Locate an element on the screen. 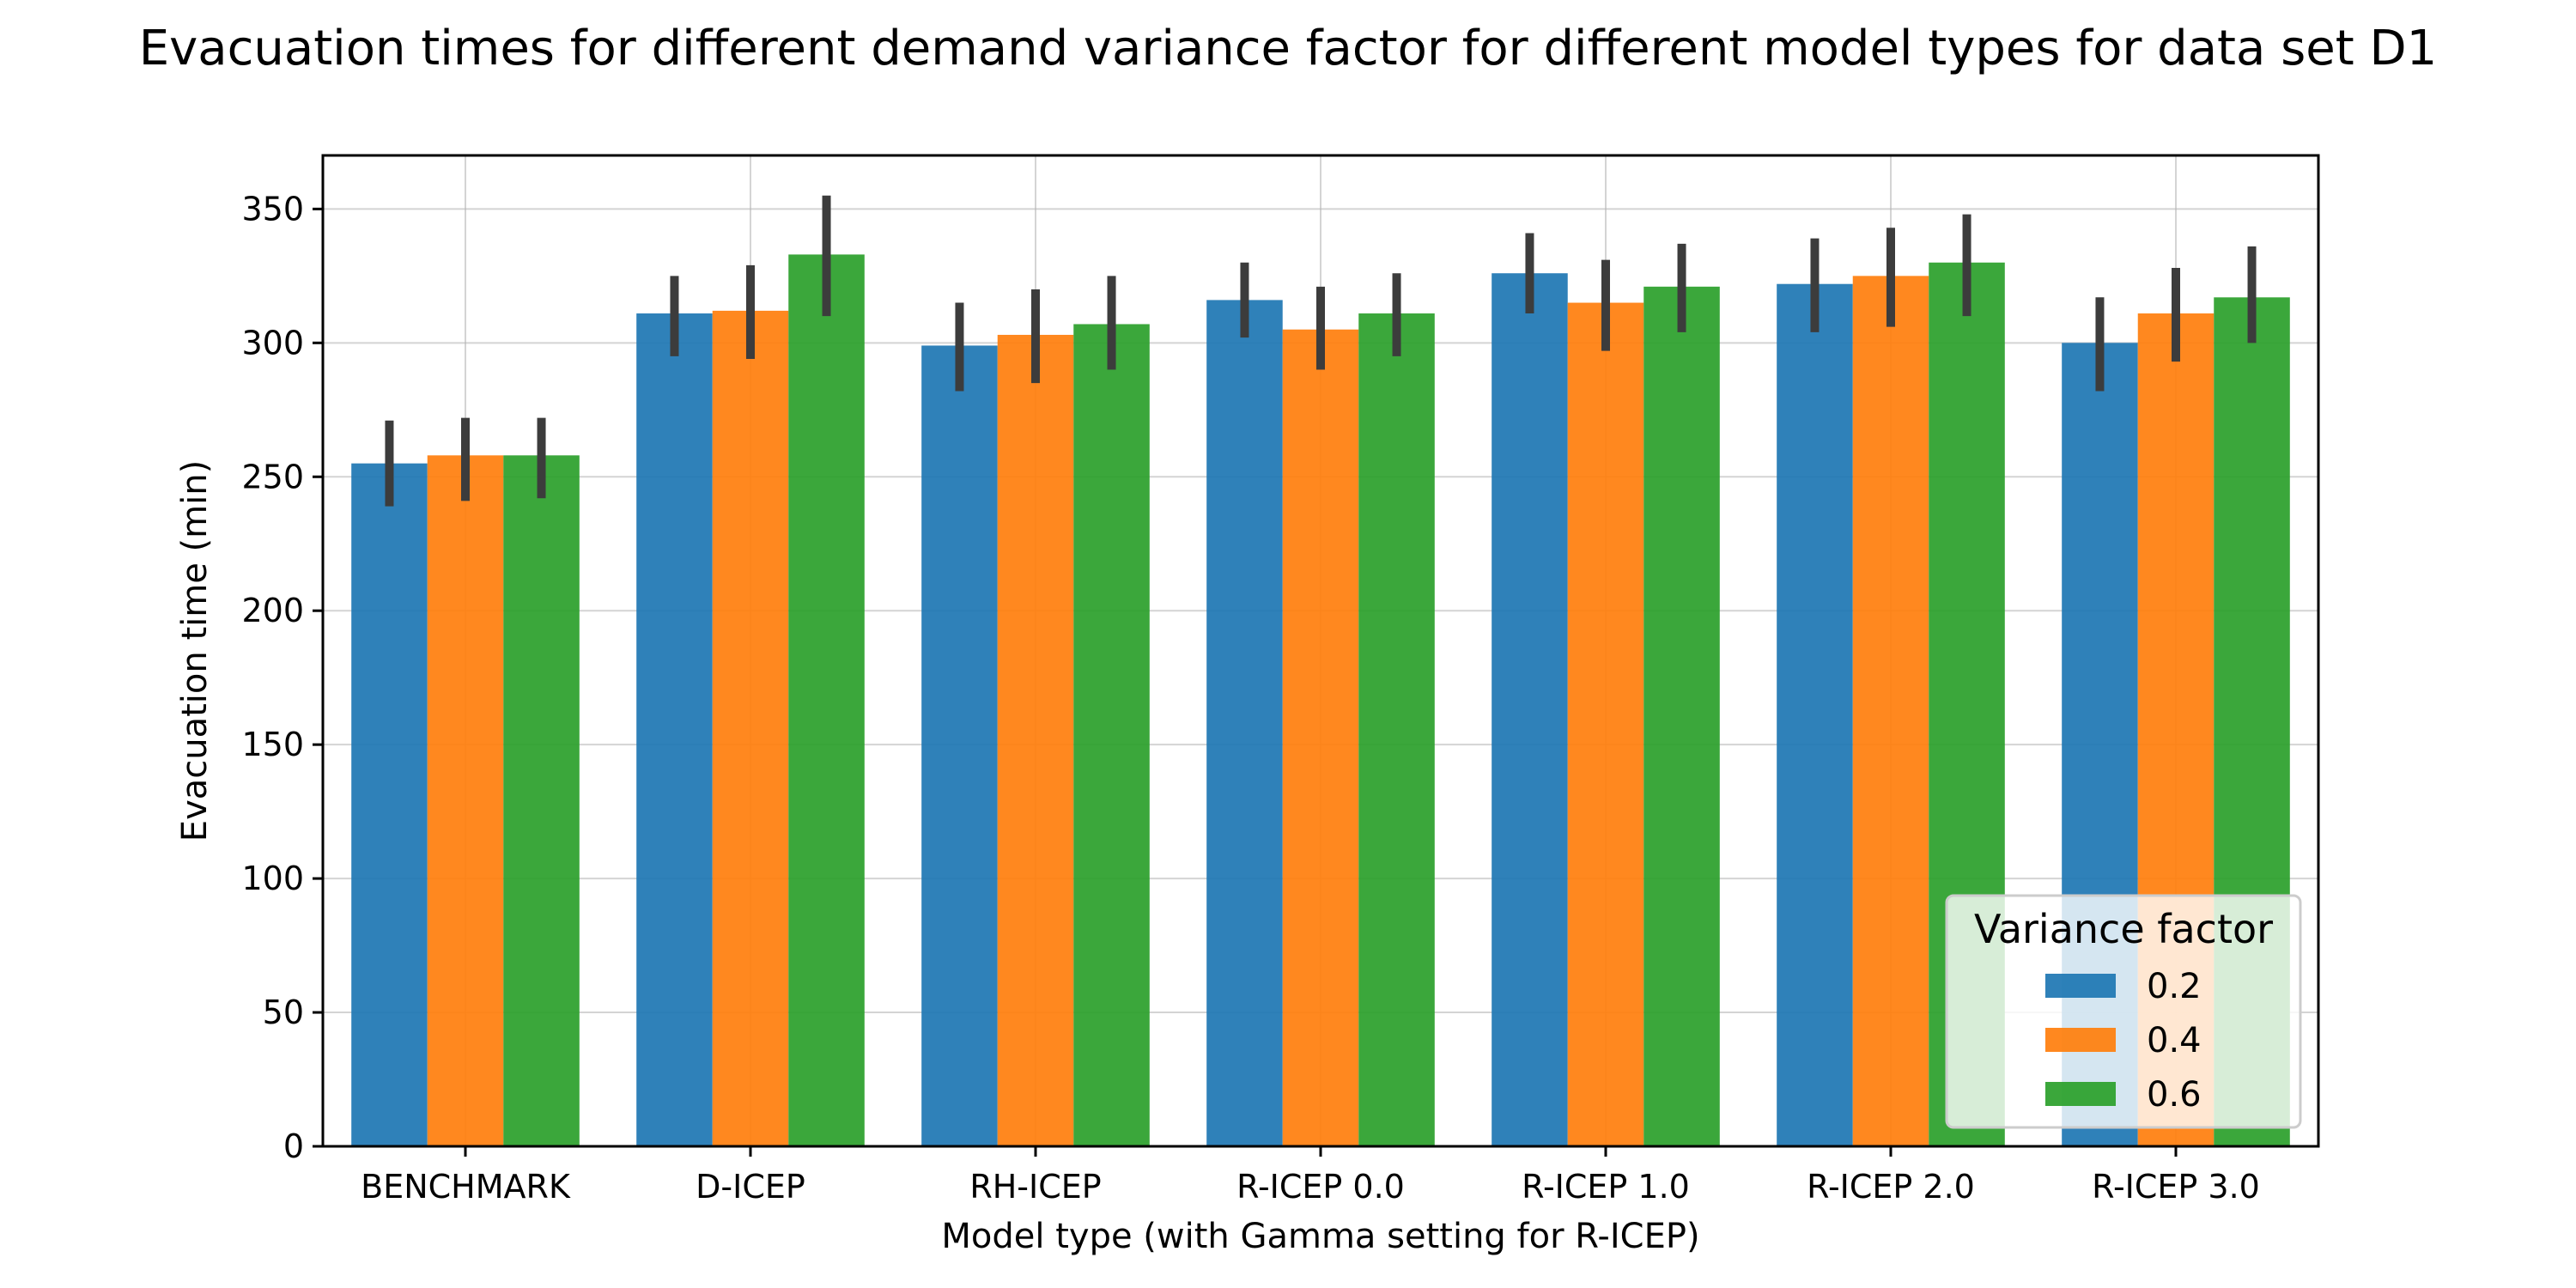  y-tick-label: 0 is located at coordinates (293, 1146).